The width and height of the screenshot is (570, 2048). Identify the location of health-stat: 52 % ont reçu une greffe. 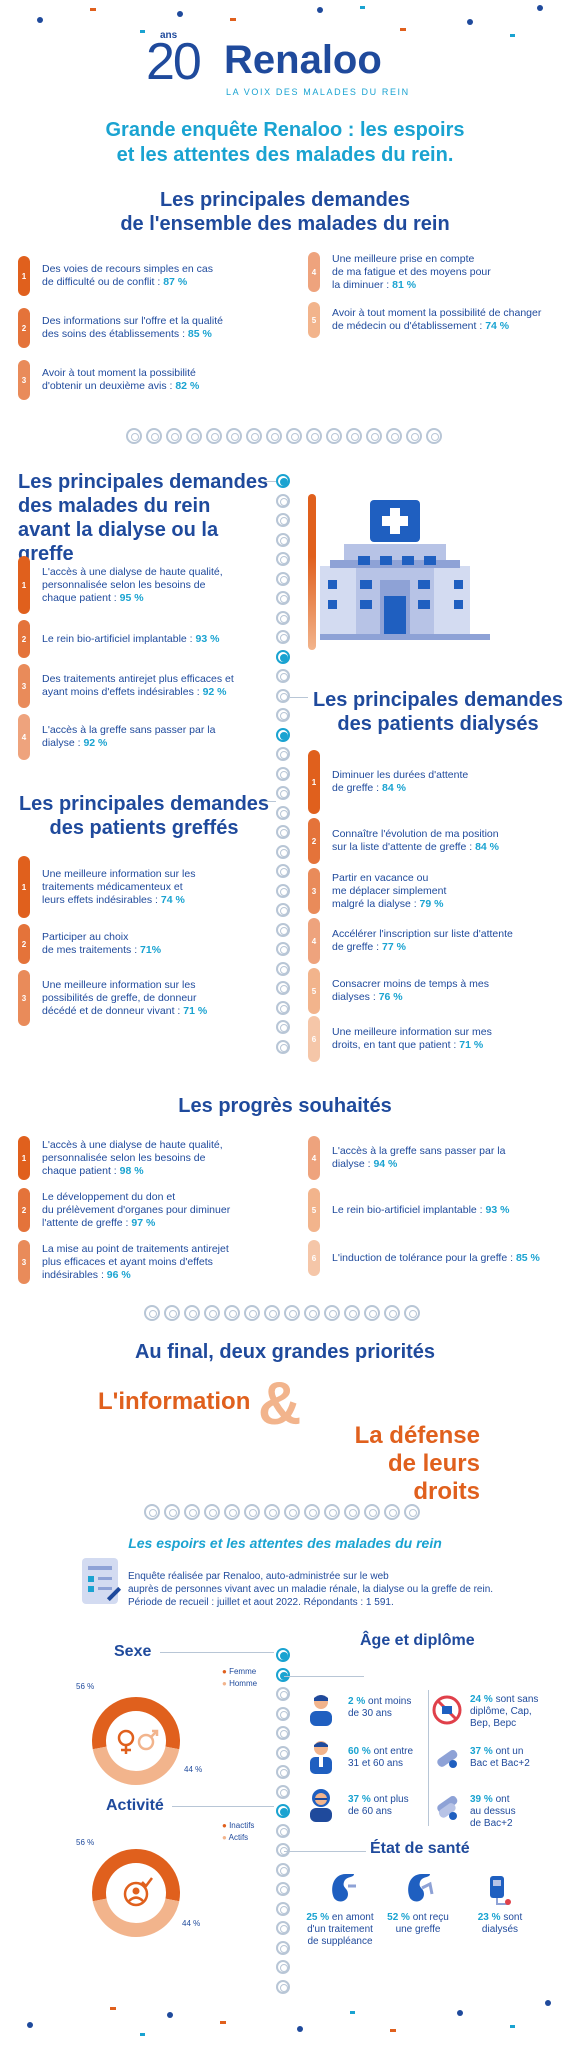
(418, 1923).